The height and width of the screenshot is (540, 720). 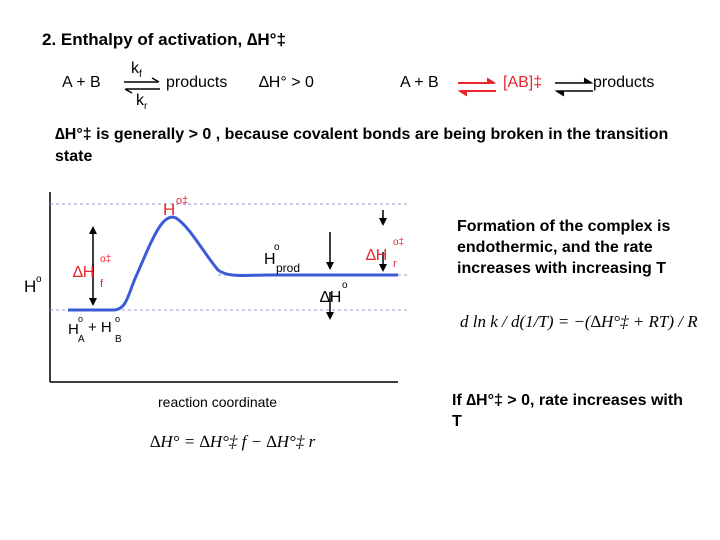 What do you see at coordinates (118, 339) in the screenshot?
I see `svg-text: B` at bounding box center [118, 339].